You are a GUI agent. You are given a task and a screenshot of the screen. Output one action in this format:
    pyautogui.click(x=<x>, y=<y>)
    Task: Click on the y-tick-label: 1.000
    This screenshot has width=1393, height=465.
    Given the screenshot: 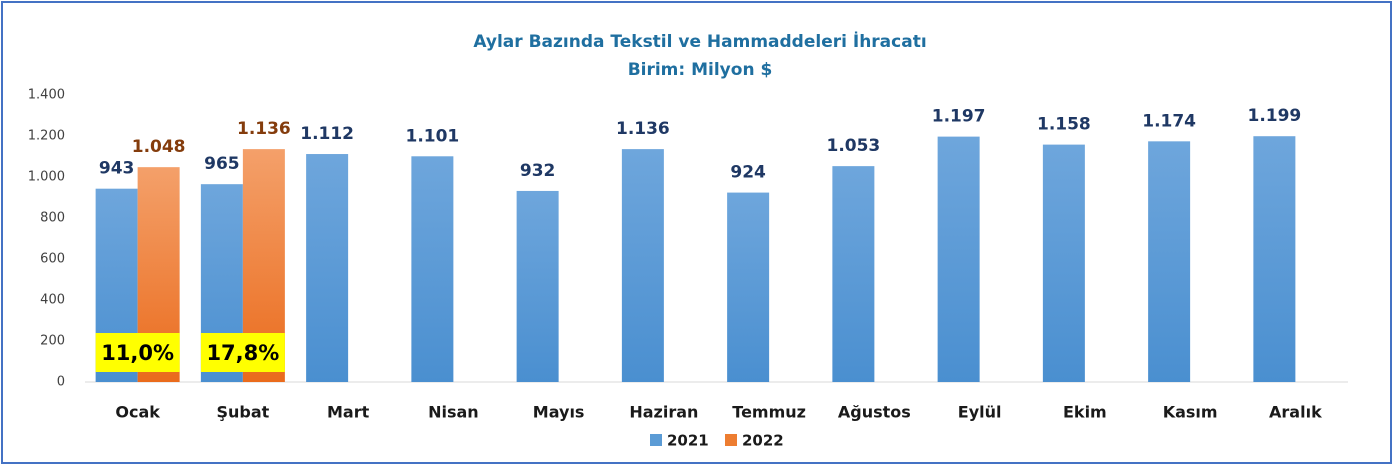 What is the action you would take?
    pyautogui.click(x=46, y=177)
    